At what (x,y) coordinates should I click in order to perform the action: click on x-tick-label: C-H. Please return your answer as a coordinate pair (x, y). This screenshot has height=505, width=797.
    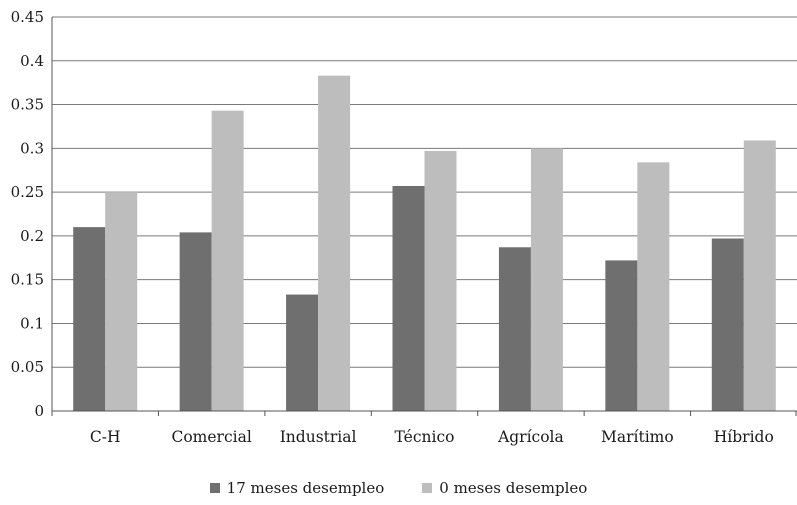
    Looking at the image, I should click on (105, 437).